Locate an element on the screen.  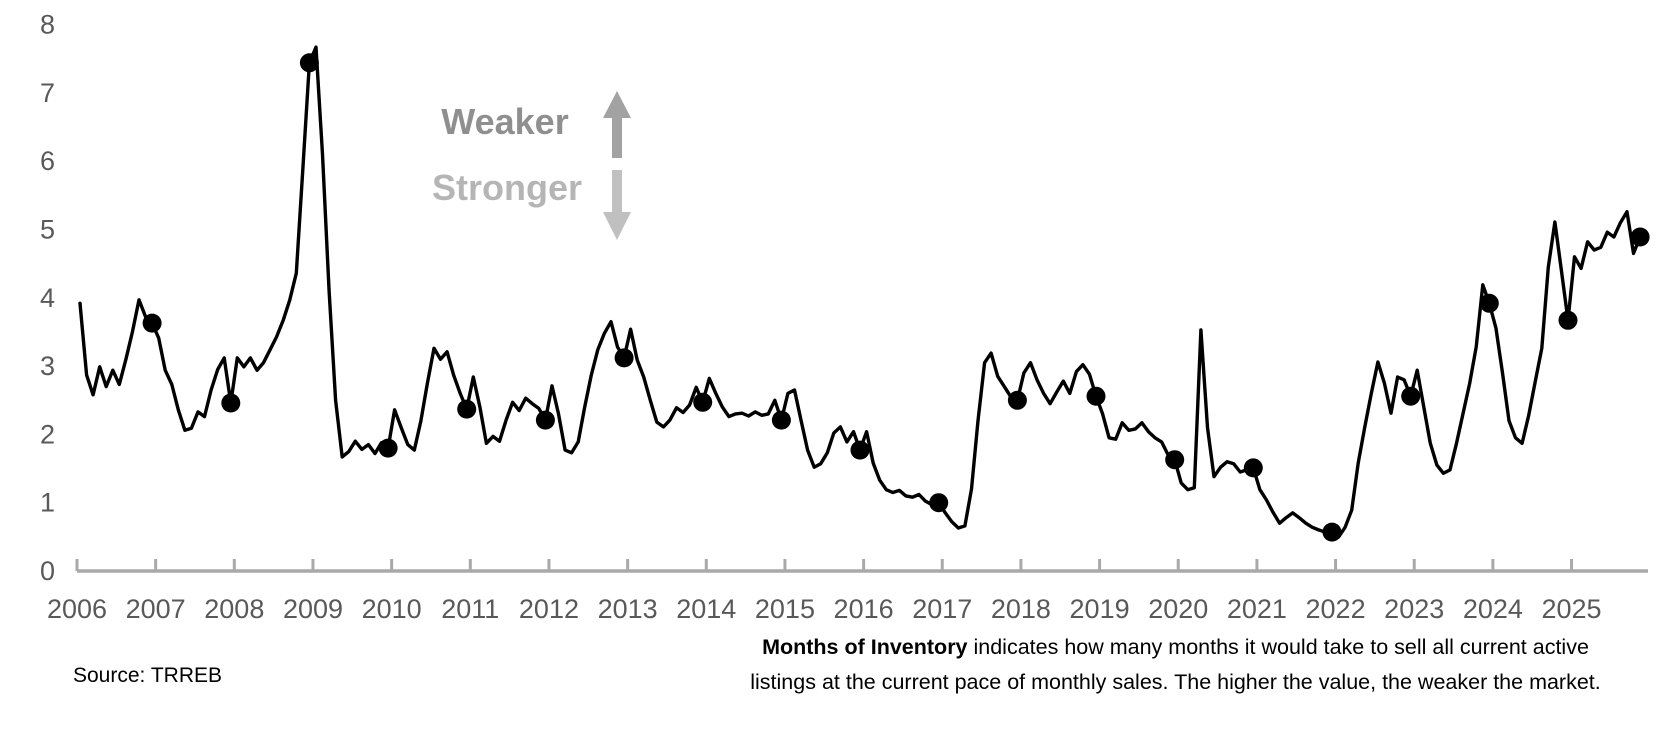
source-note: Source: TRREB is located at coordinates (147, 675).